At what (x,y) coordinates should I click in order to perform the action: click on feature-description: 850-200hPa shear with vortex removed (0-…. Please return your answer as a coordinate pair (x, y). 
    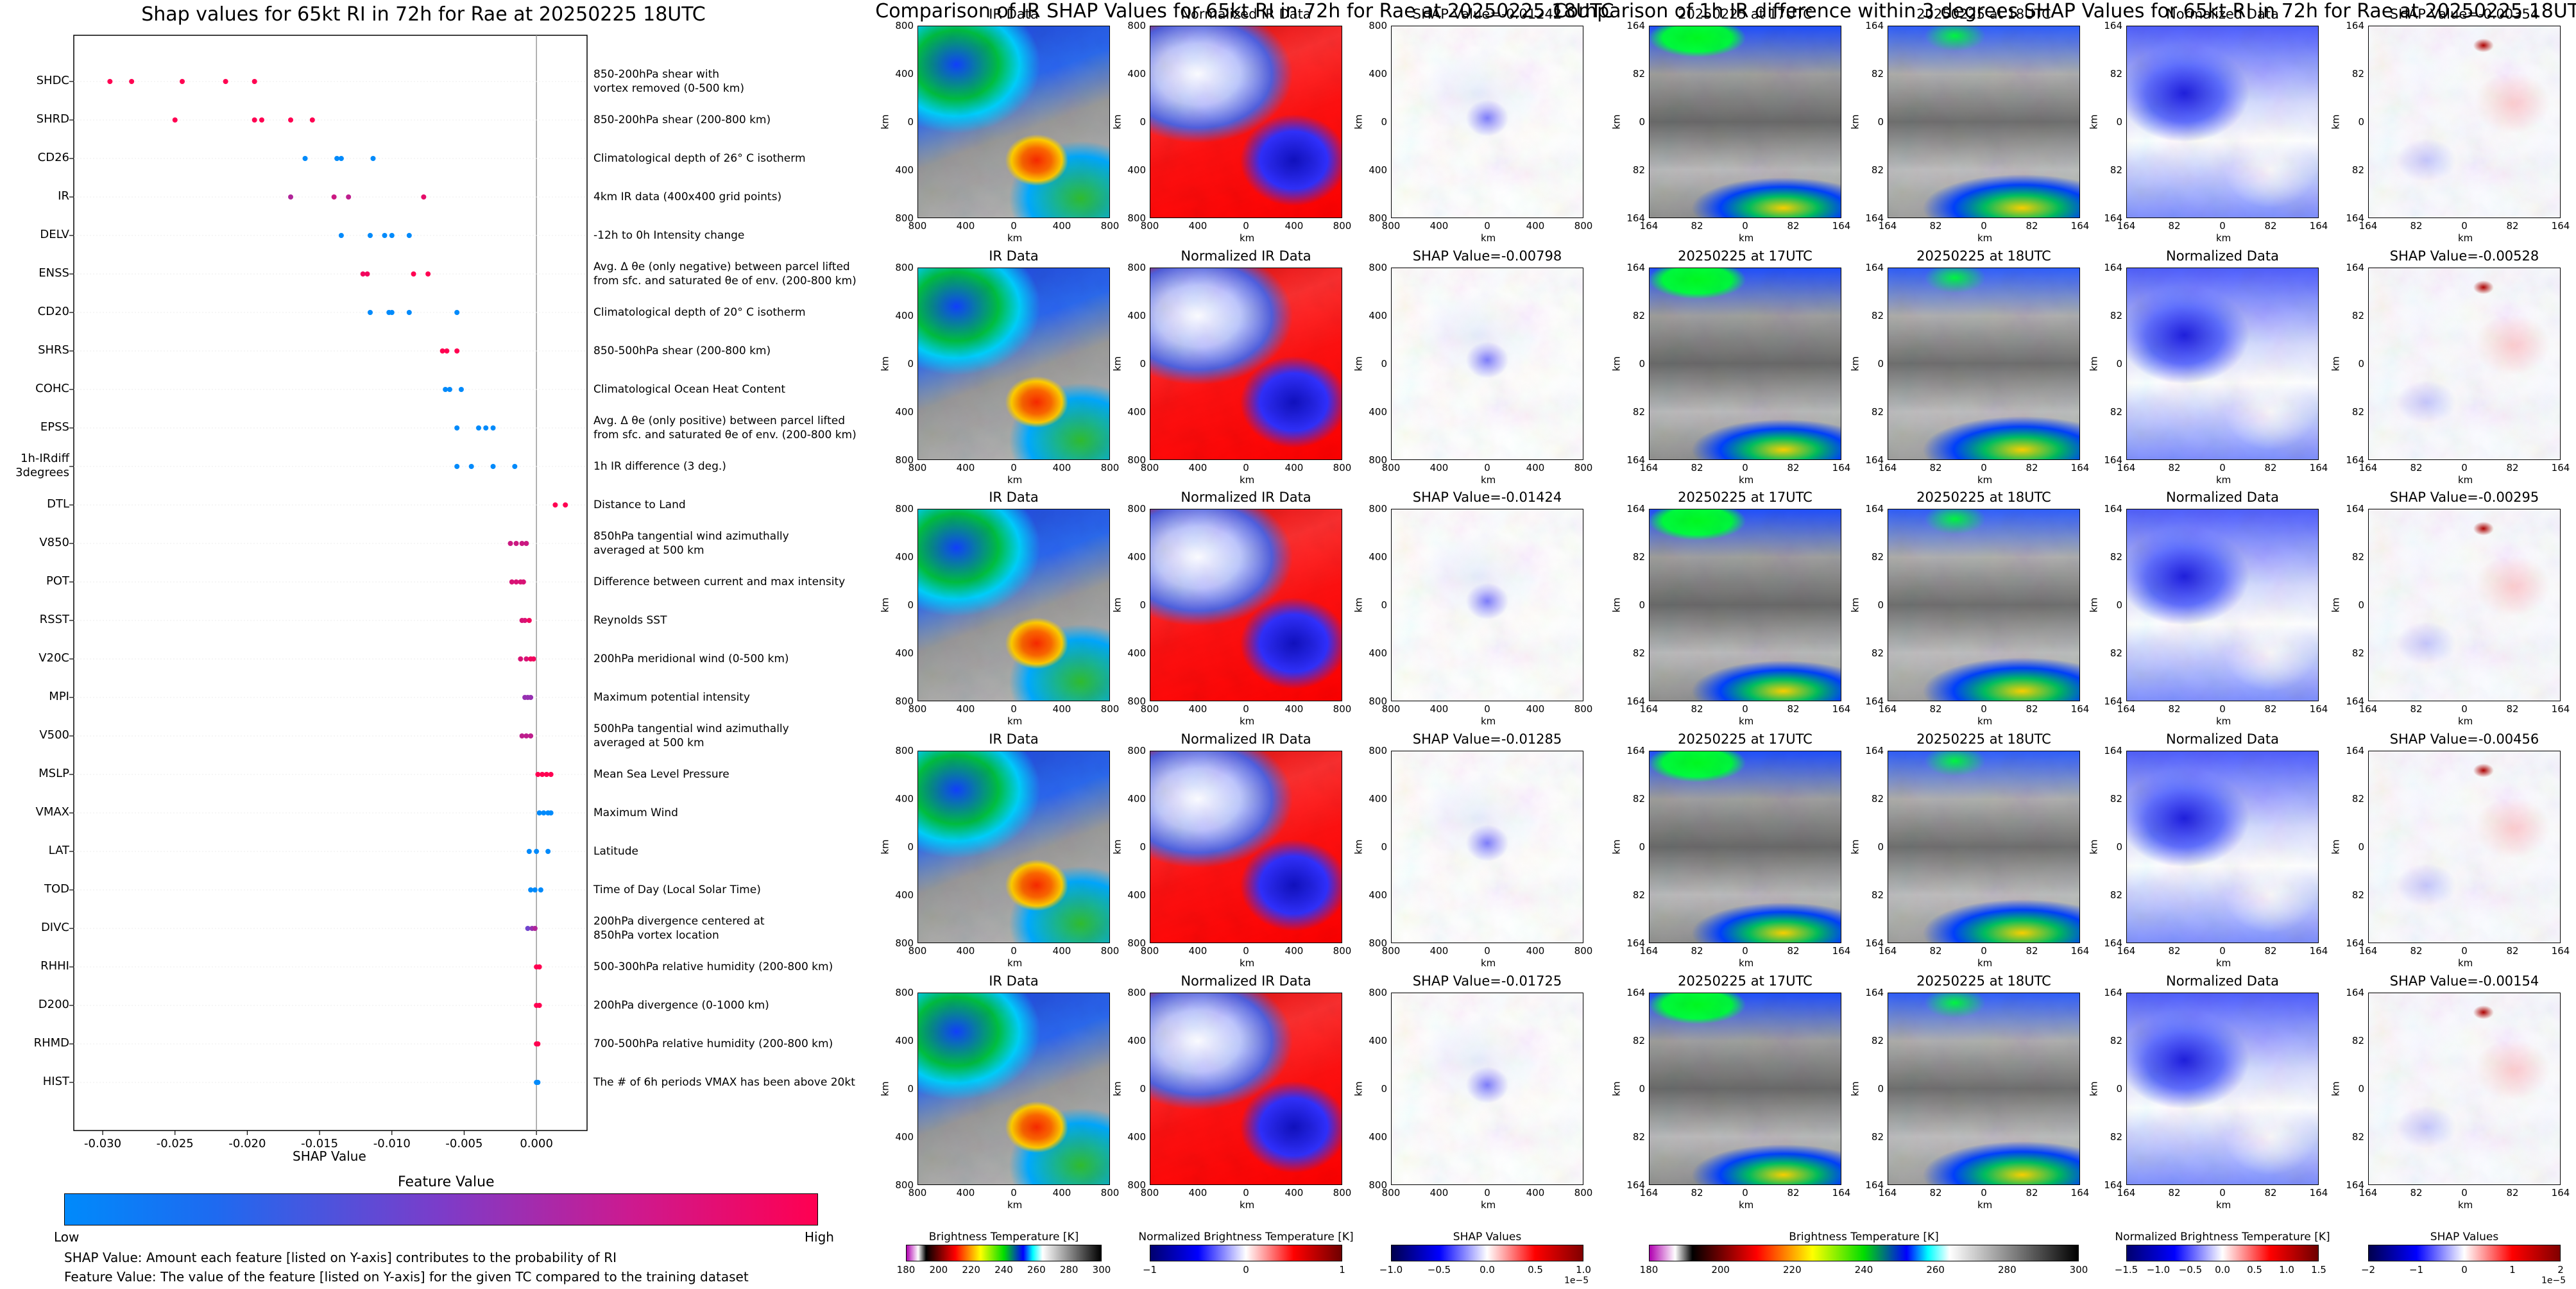
    Looking at the image, I should click on (668, 81).